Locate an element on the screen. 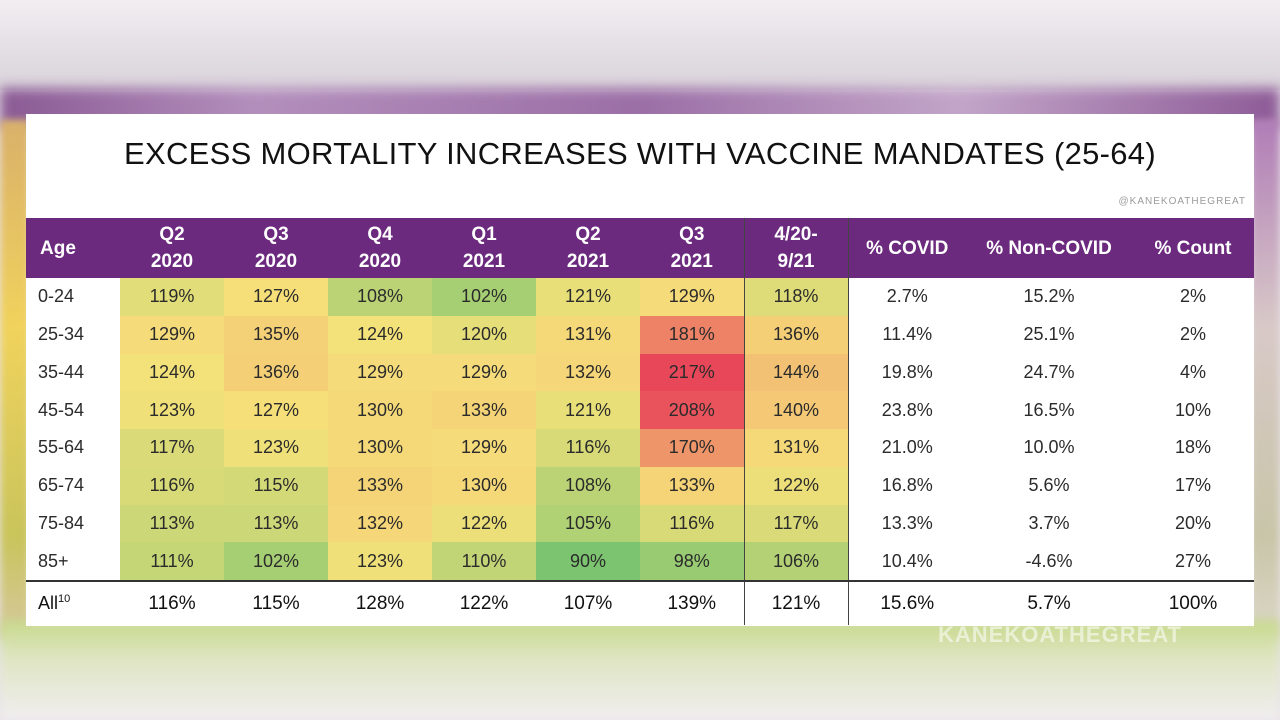 Image resolution: width=1280 pixels, height=720 pixels. age-group-label: 55-64 is located at coordinates (73, 448).